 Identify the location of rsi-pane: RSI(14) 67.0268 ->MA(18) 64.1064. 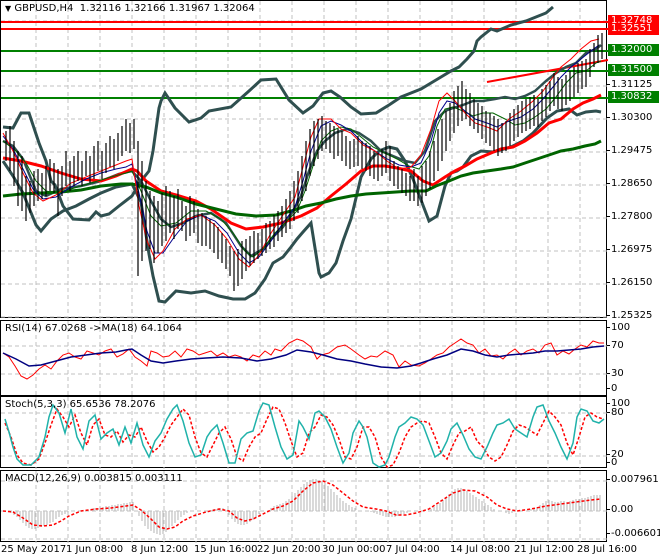
(304, 358).